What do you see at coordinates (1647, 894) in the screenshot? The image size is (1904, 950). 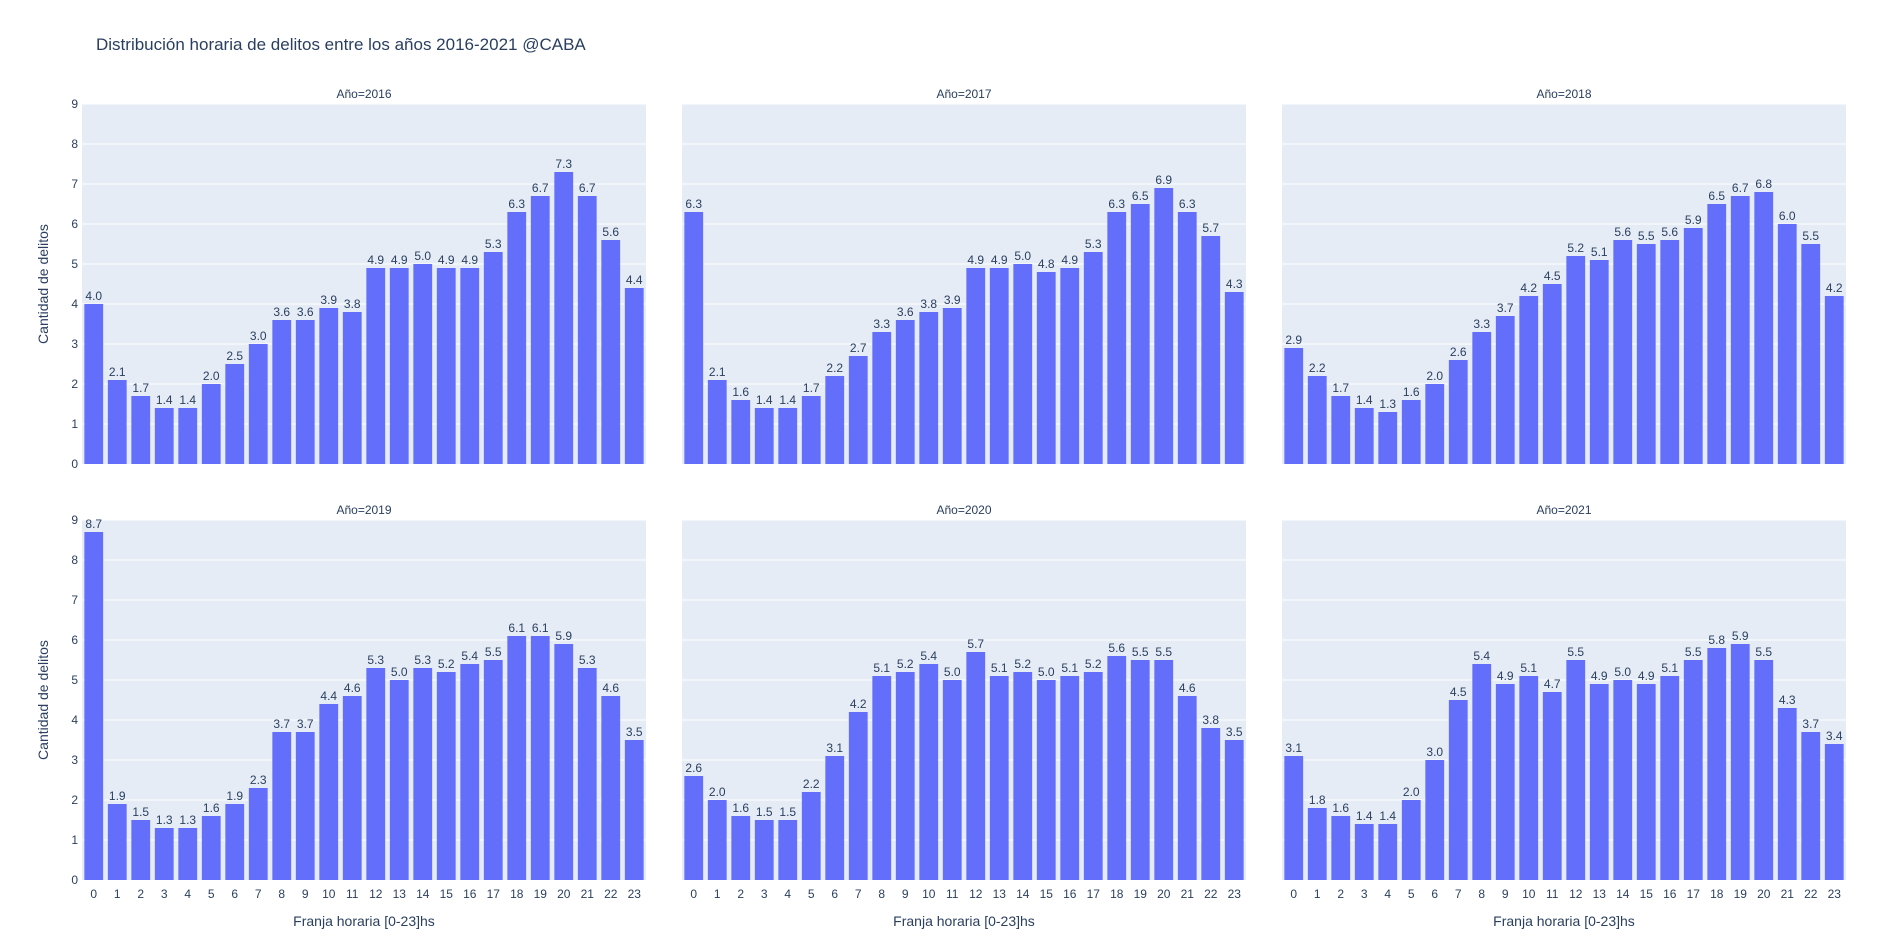 I see `x-tick-label: 15` at bounding box center [1647, 894].